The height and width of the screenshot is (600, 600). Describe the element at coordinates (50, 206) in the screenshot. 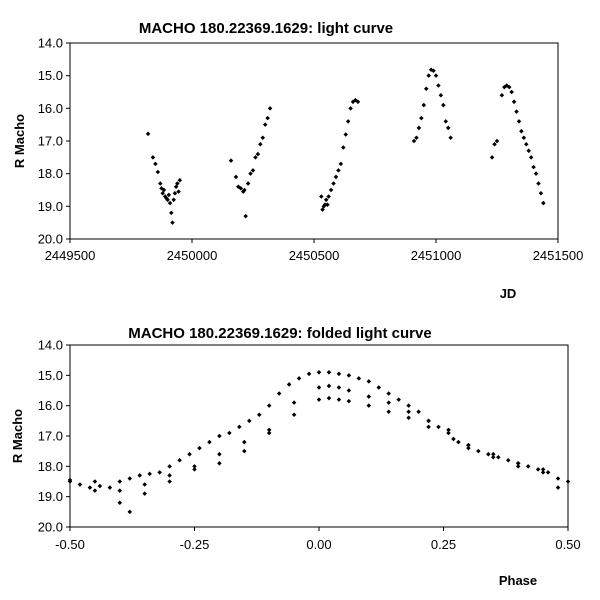

I see `y-tick-label: 19.0` at that location.